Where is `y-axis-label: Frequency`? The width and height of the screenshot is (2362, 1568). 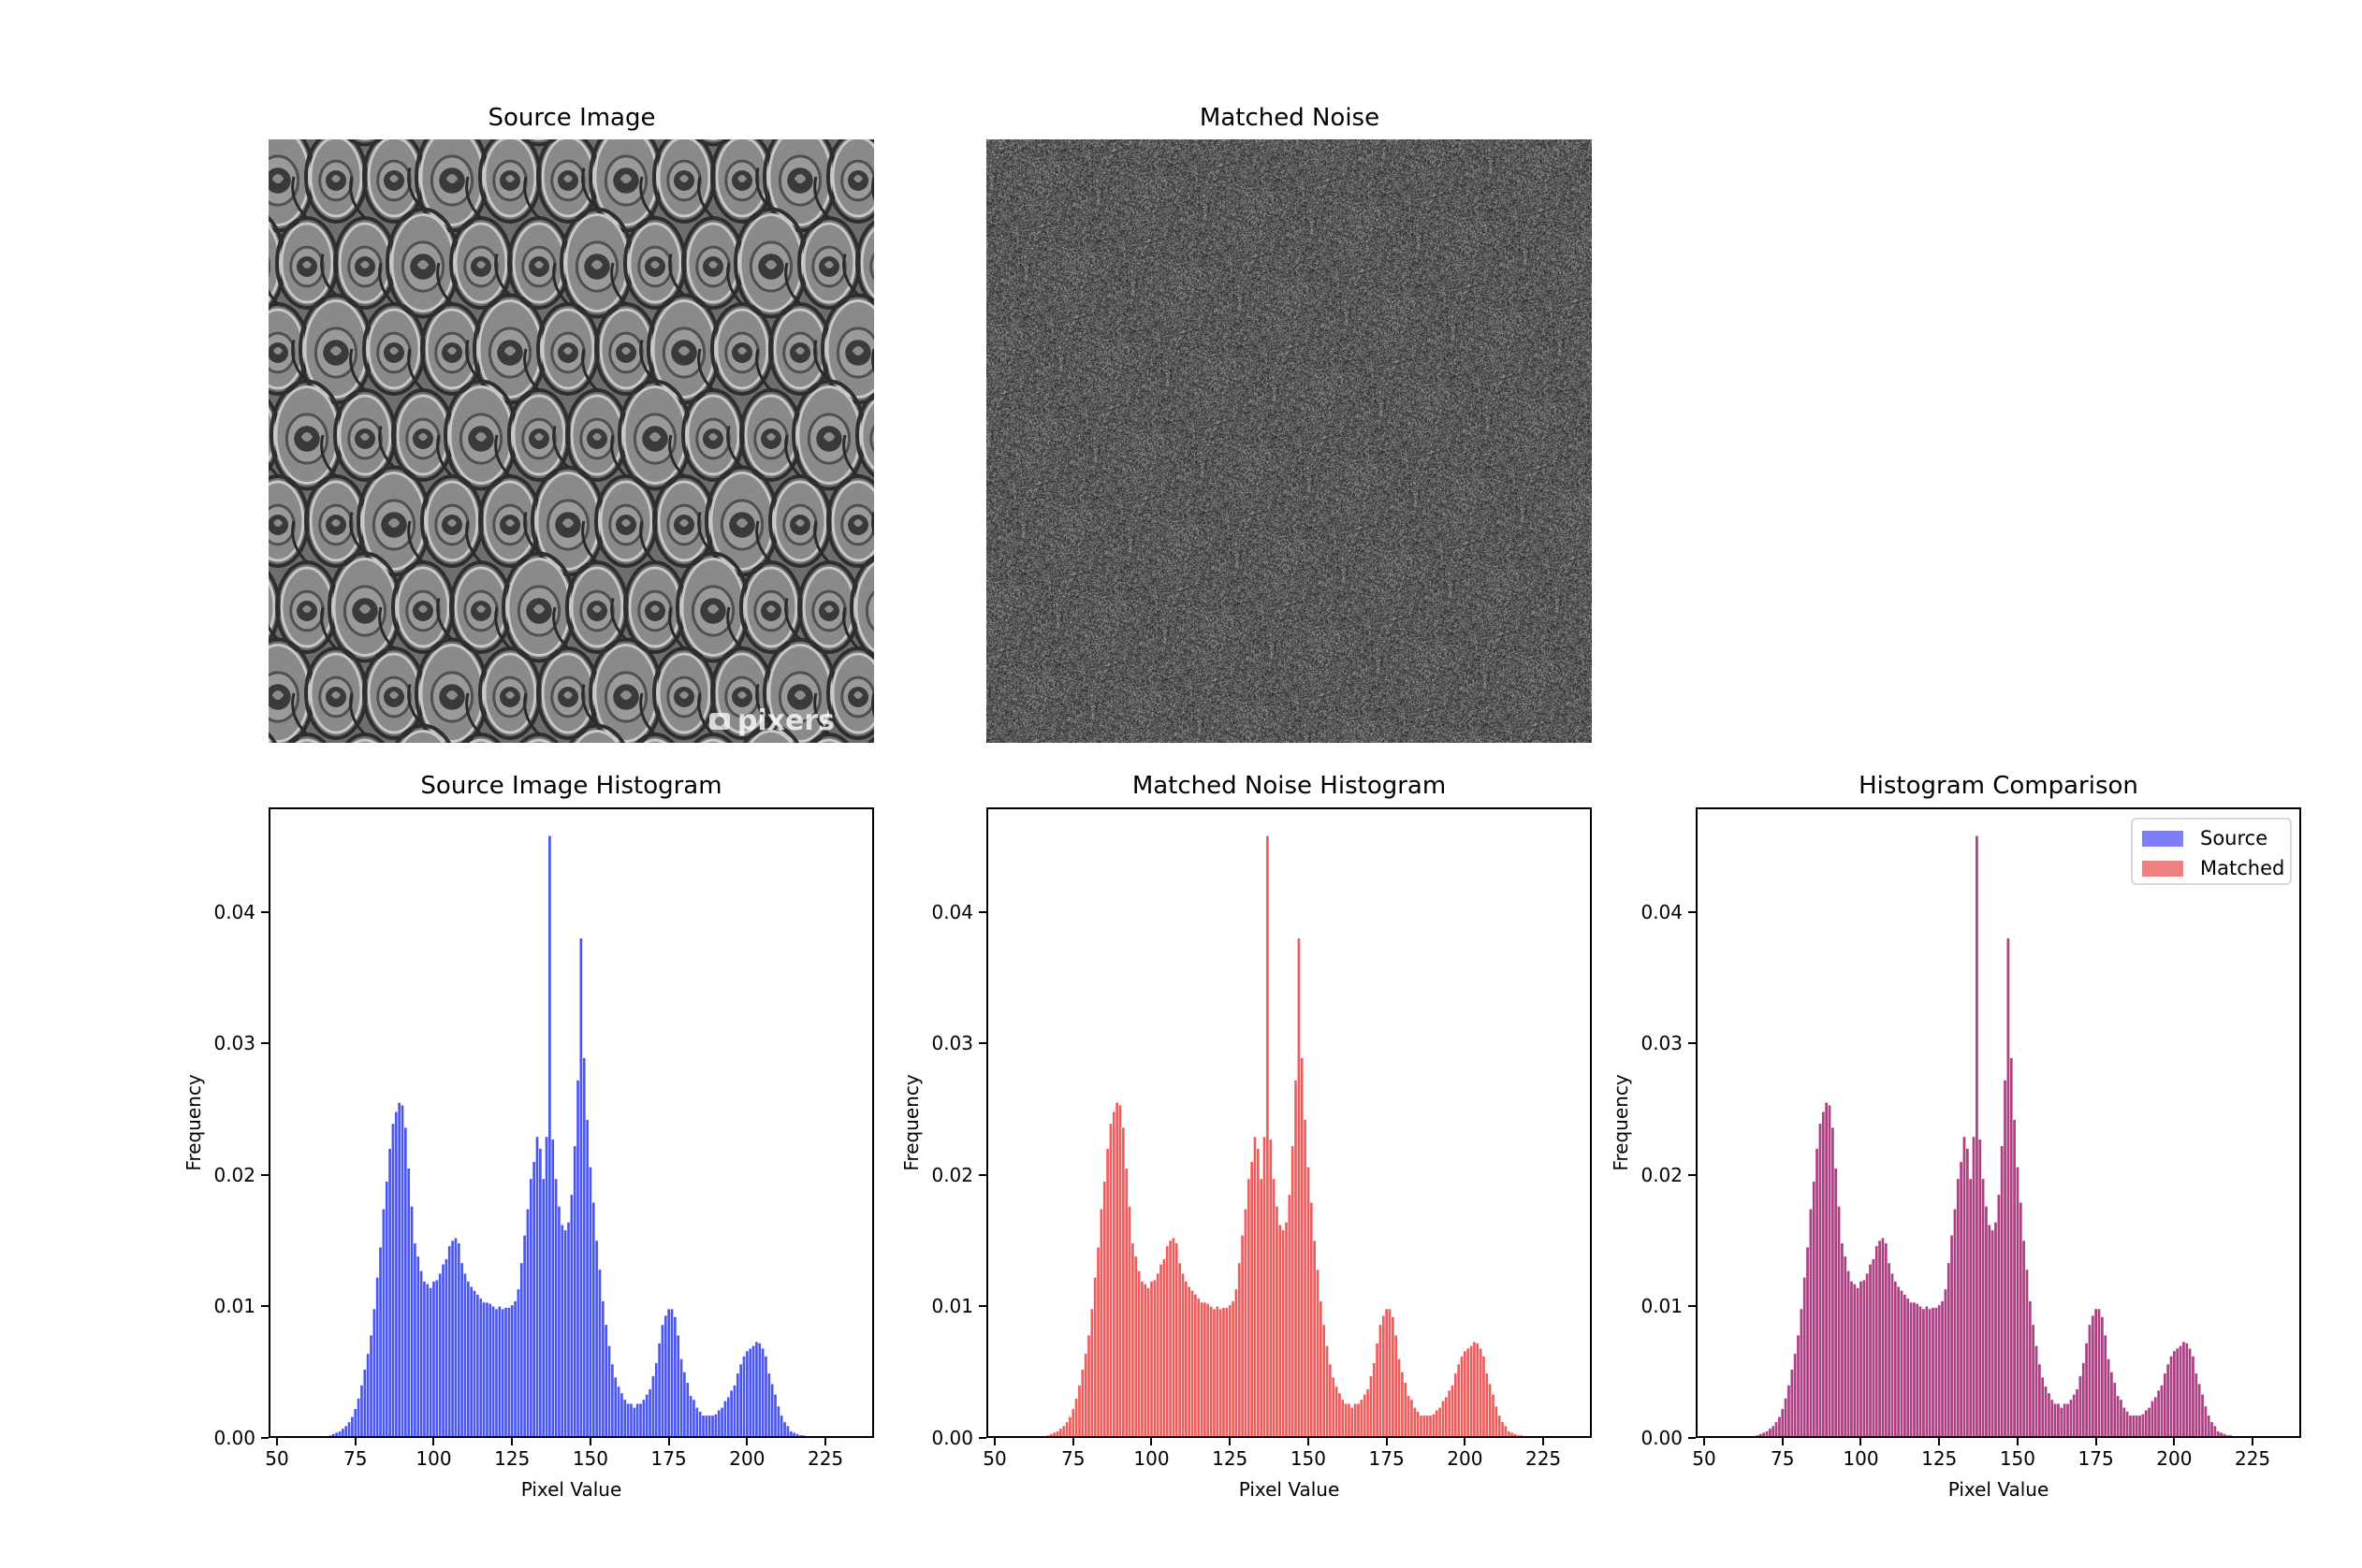
y-axis-label: Frequency is located at coordinates (1621, 1122).